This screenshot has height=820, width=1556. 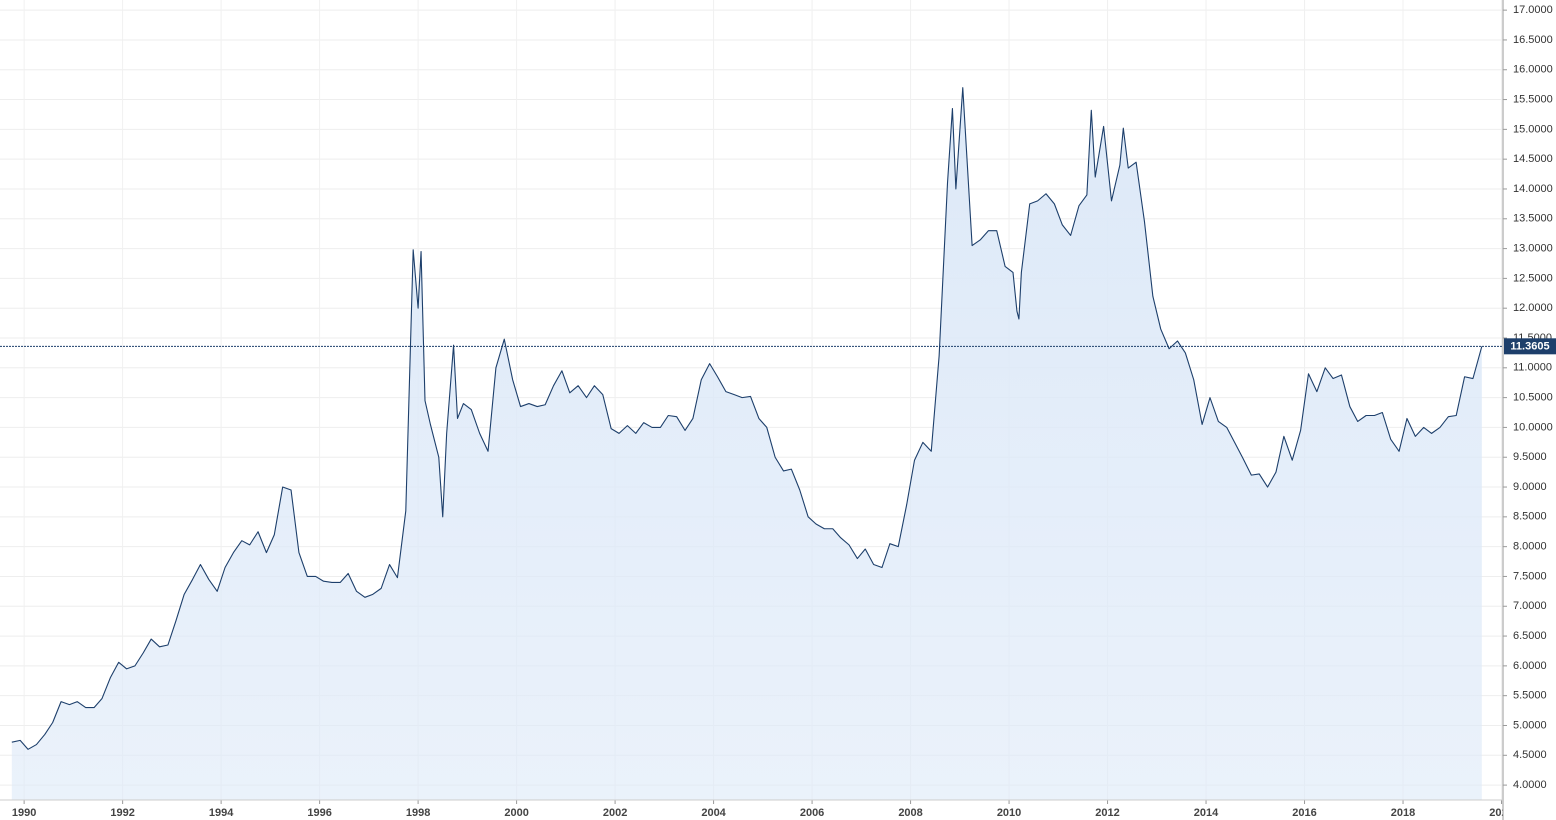 What do you see at coordinates (1530, 636) in the screenshot?
I see `y-tick-label: 6.5000` at bounding box center [1530, 636].